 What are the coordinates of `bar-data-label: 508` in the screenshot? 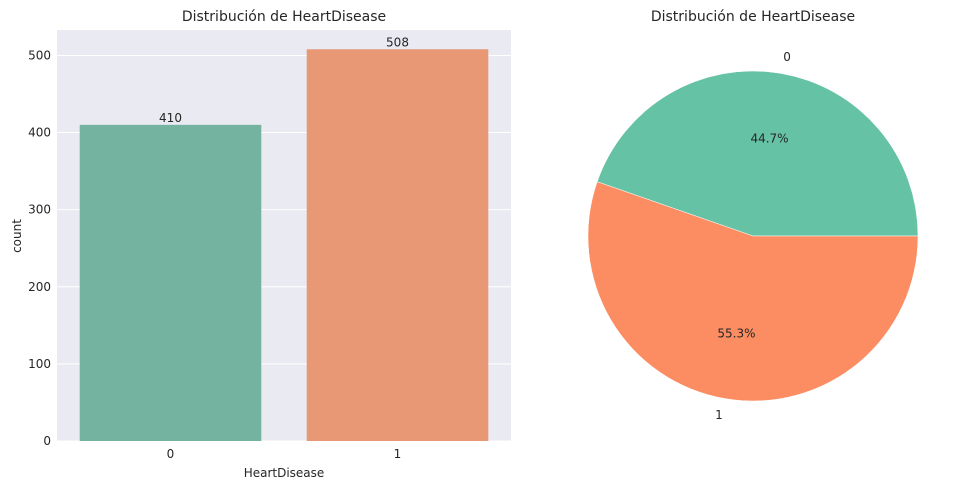 It's located at (397, 42).